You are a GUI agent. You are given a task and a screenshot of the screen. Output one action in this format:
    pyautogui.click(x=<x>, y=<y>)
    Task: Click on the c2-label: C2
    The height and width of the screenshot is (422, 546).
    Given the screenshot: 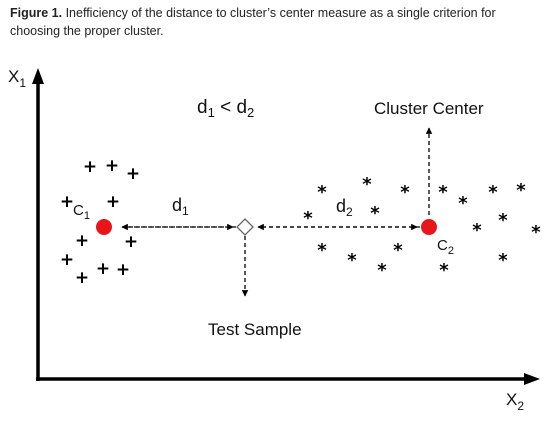 What is the action you would take?
    pyautogui.click(x=445, y=247)
    